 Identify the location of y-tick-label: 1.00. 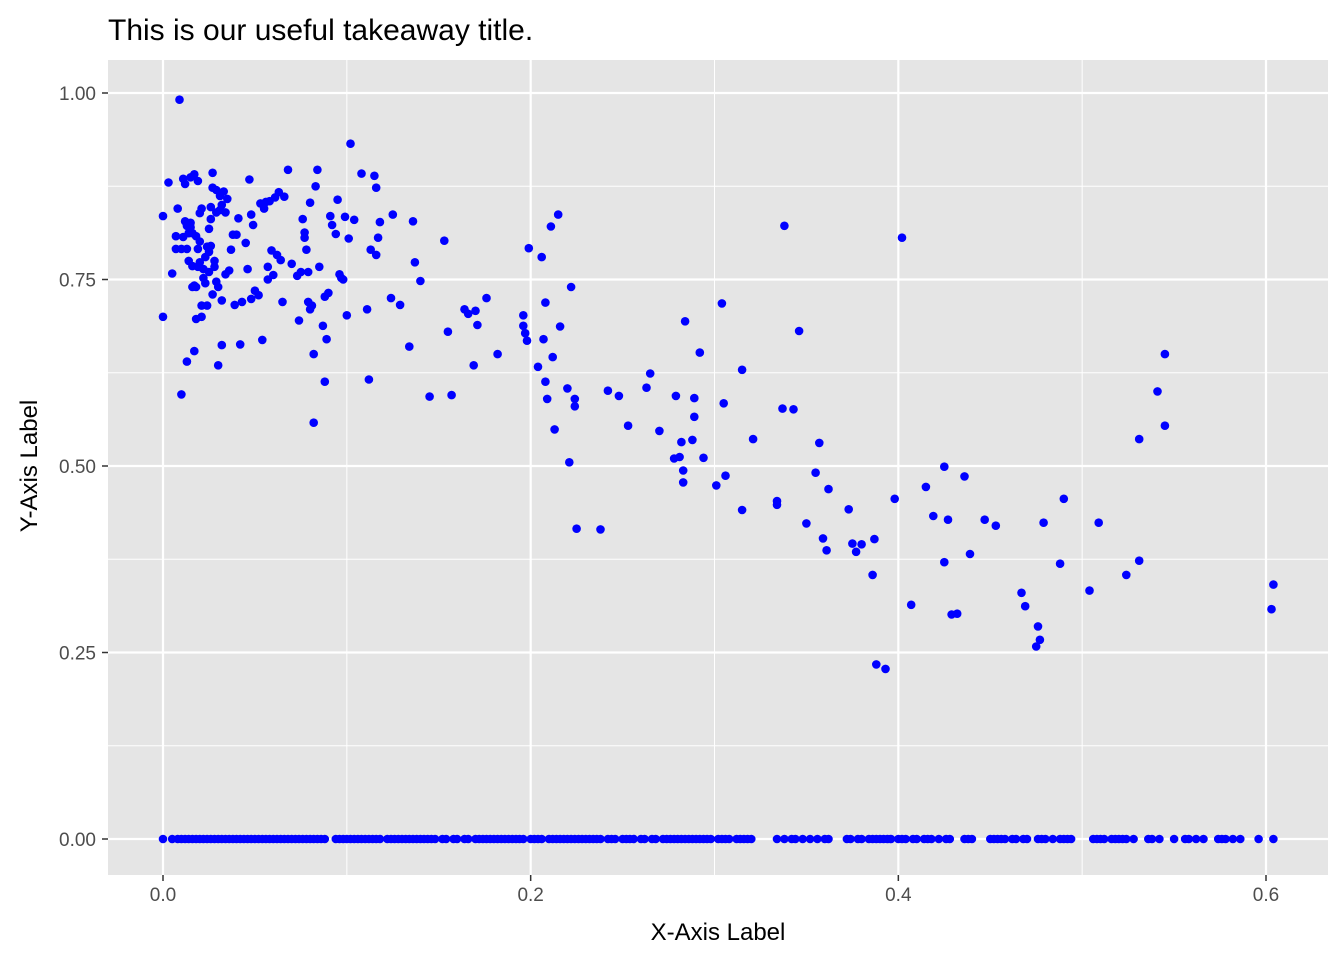
(77, 94).